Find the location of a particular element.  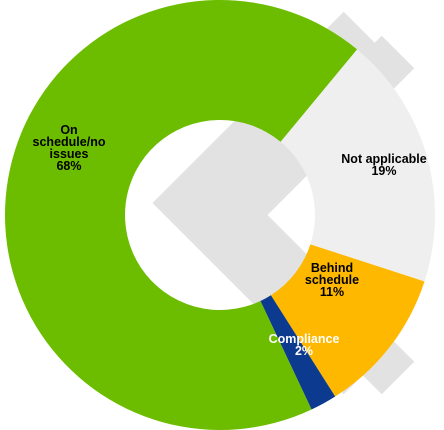

slice-label-line: 2% is located at coordinates (304, 351).